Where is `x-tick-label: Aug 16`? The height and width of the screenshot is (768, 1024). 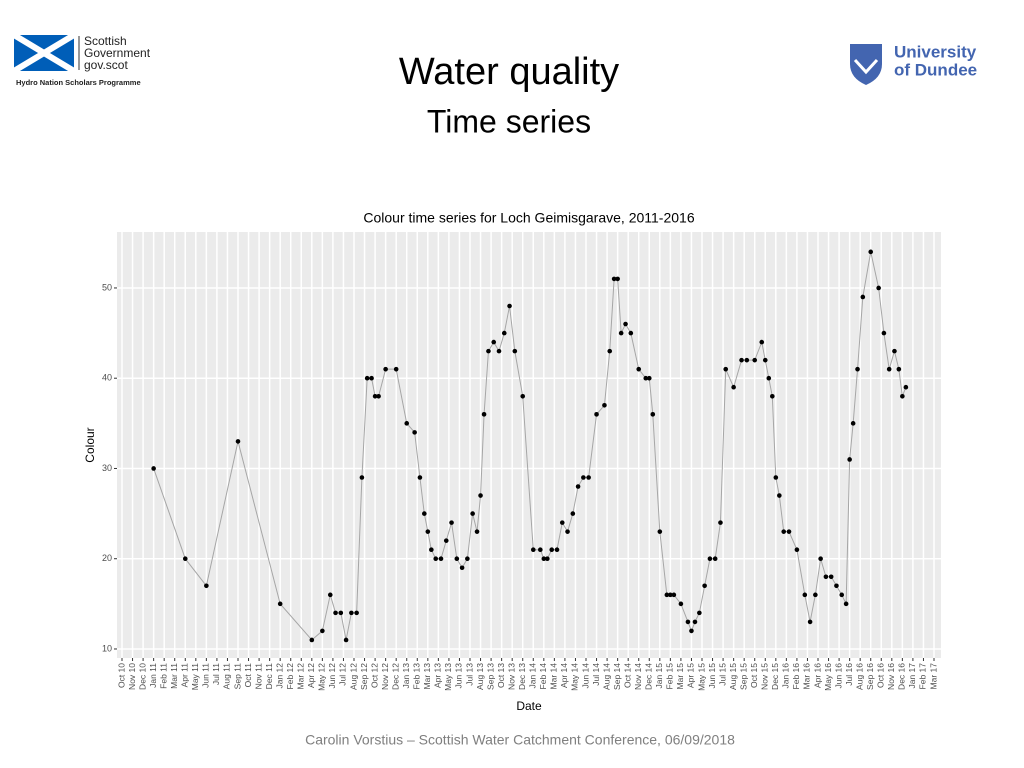
x-tick-label: Aug 16 is located at coordinates (859, 676).